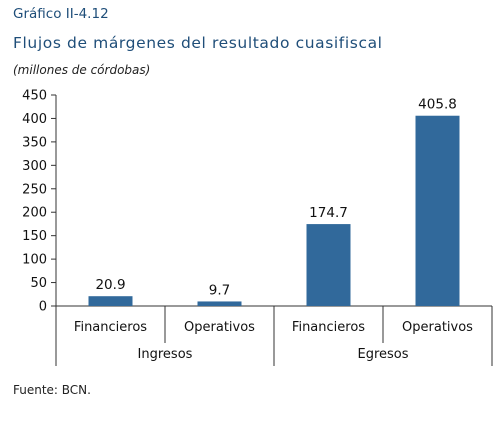 This screenshot has width=501, height=423. Describe the element at coordinates (382, 354) in the screenshot. I see `group-label: Egresos` at that location.